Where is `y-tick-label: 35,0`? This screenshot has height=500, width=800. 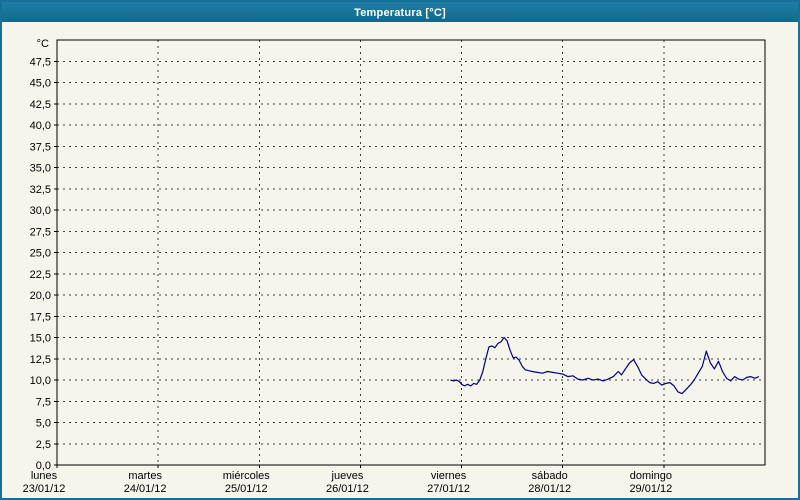
y-tick-label: 35,0 is located at coordinates (40, 169).